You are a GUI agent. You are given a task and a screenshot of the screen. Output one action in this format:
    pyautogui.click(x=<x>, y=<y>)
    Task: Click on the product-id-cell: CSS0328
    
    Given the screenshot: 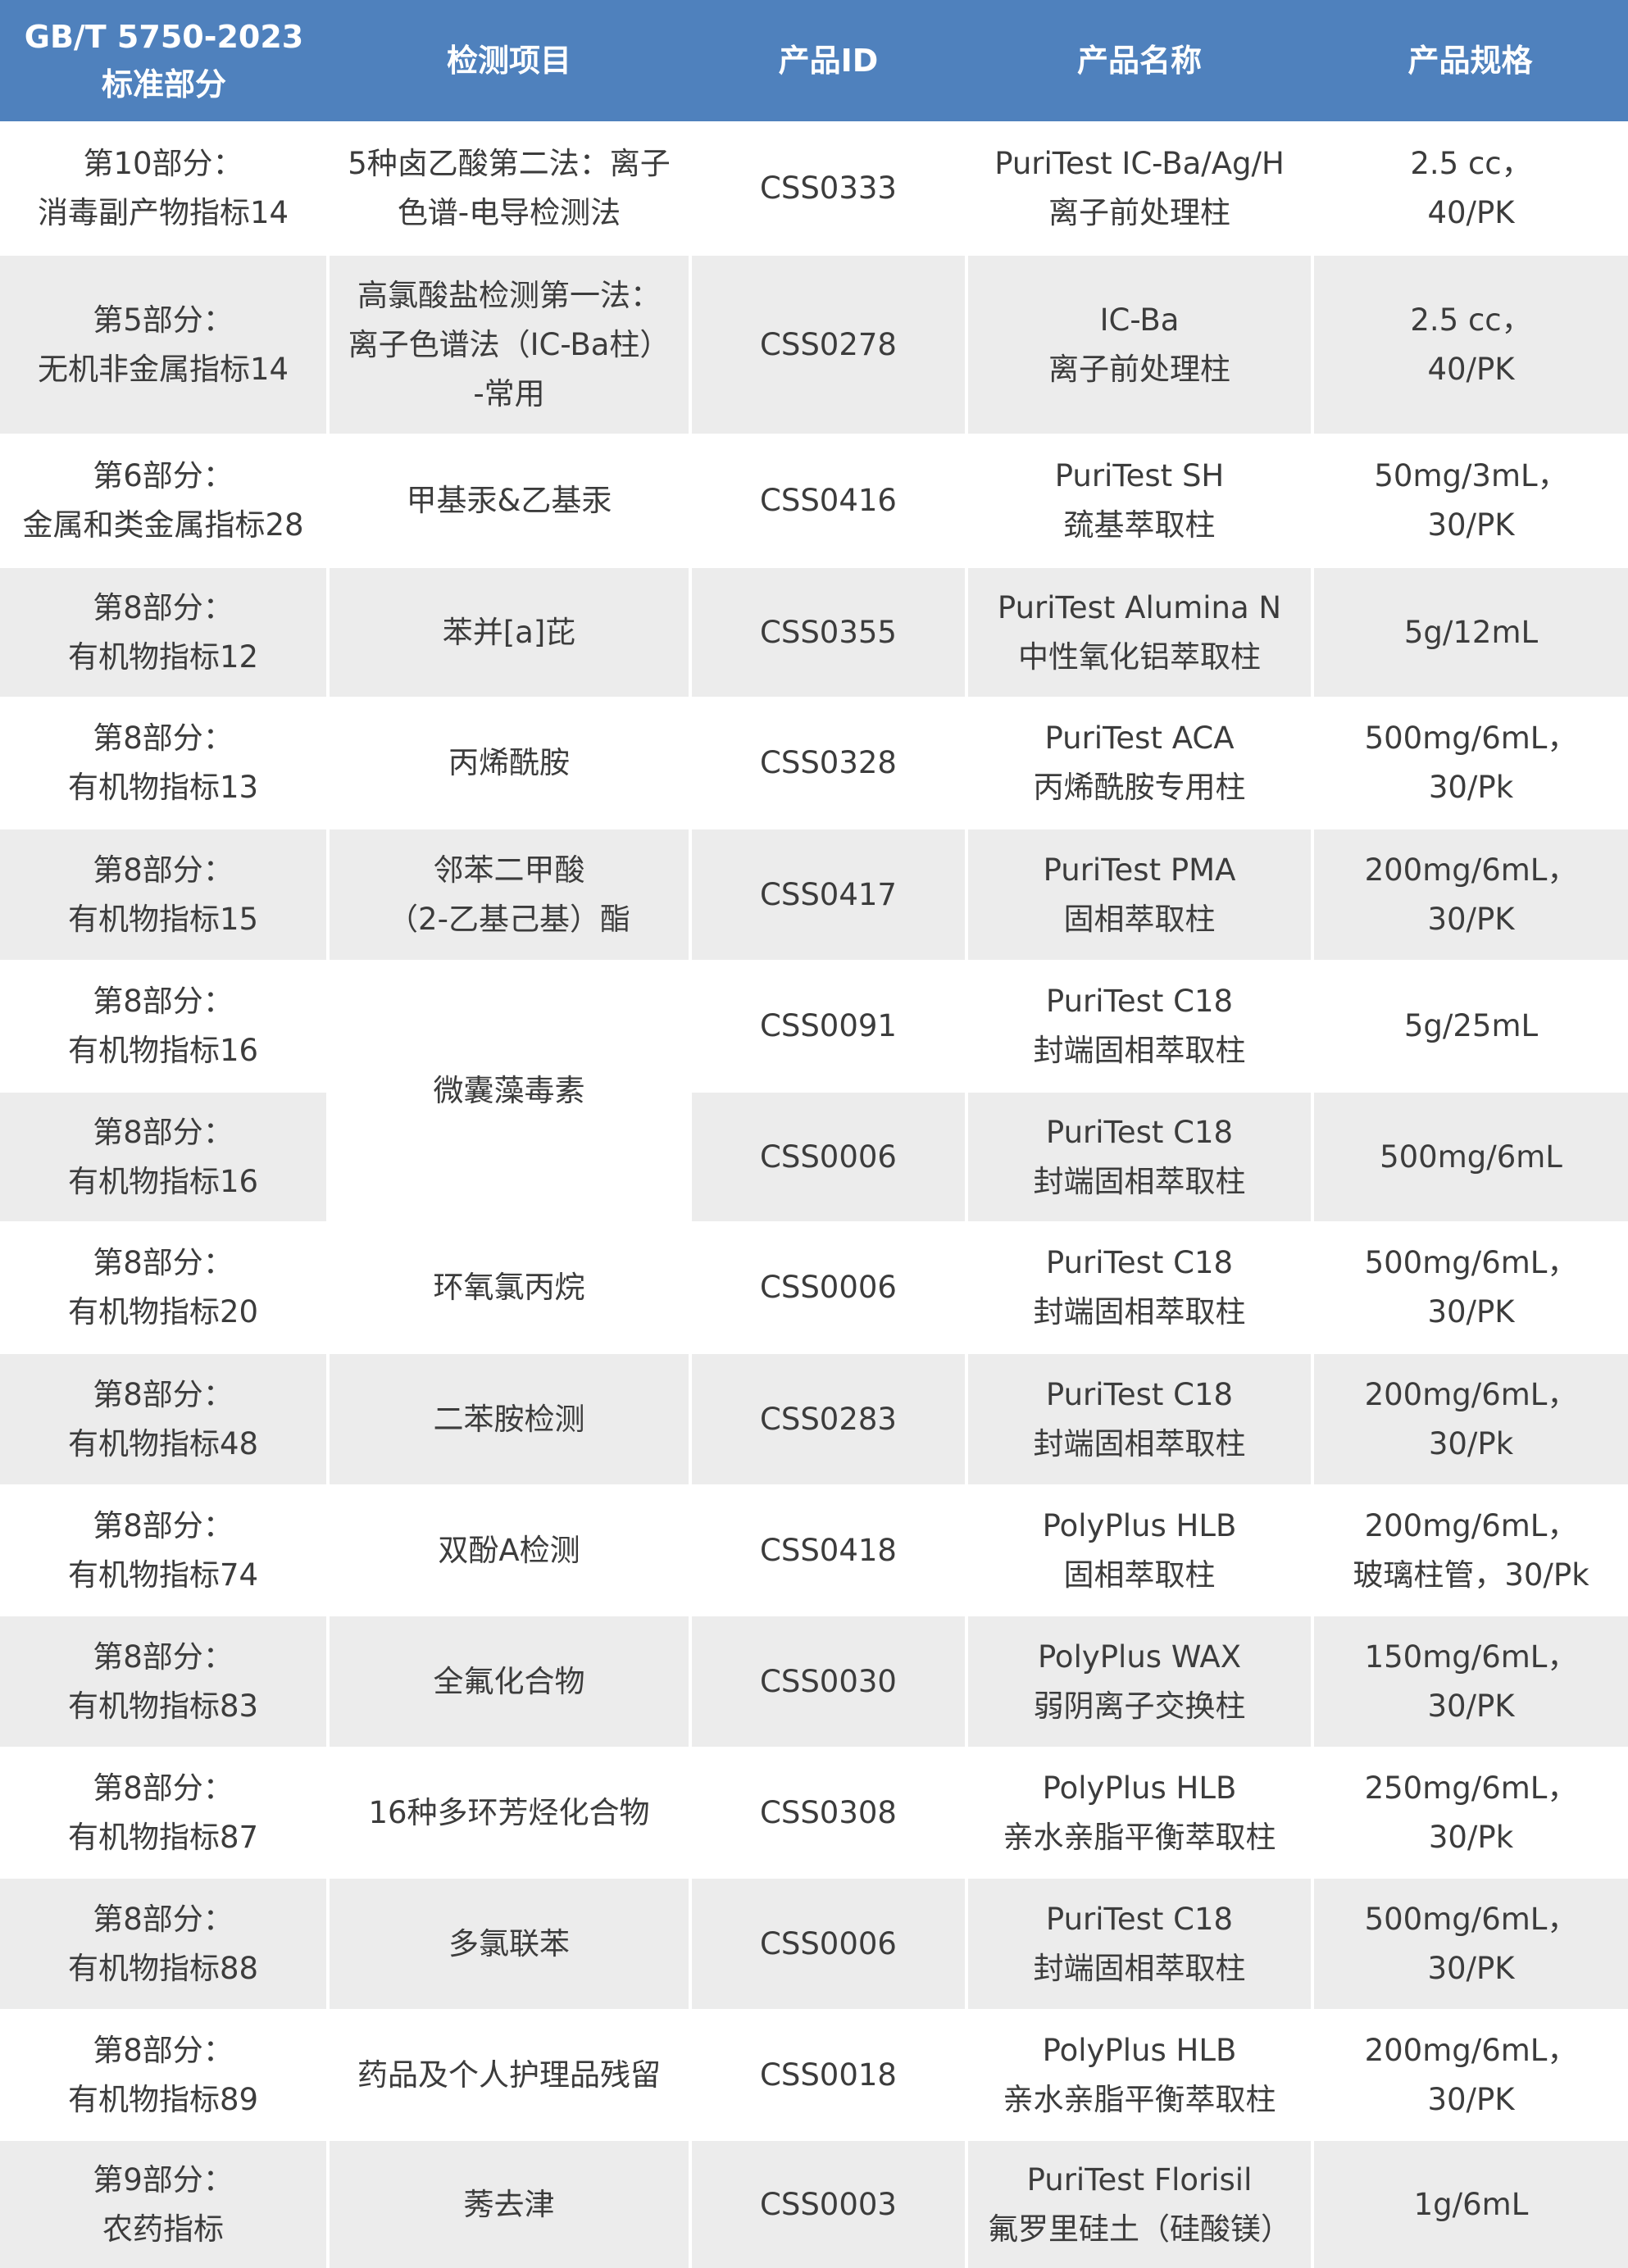 What is the action you would take?
    pyautogui.click(x=829, y=763)
    